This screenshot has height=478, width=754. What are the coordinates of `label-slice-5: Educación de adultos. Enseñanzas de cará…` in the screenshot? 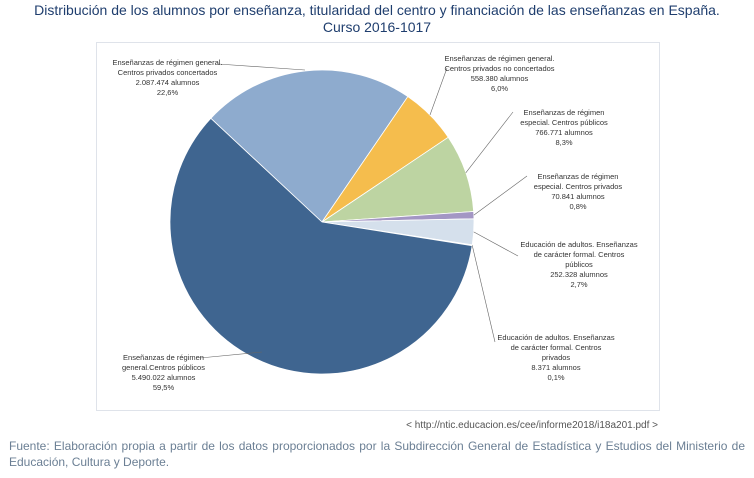 It's located at (556, 357).